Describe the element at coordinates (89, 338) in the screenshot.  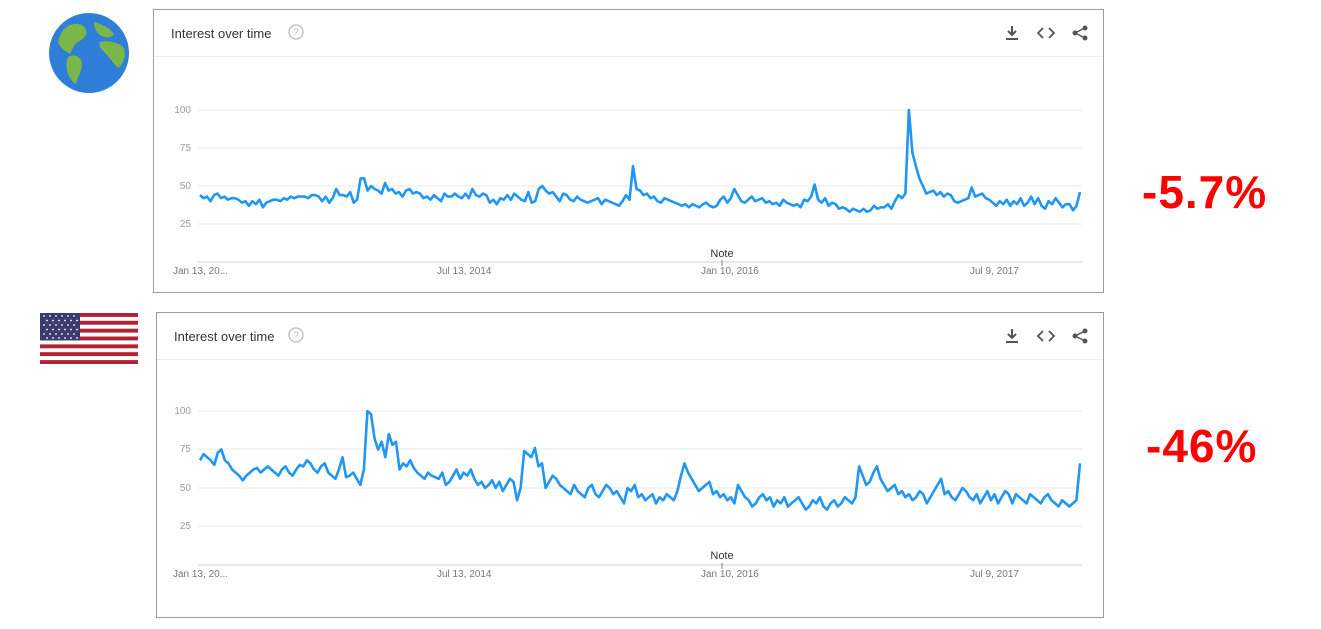
I see `us-flag-icon` at that location.